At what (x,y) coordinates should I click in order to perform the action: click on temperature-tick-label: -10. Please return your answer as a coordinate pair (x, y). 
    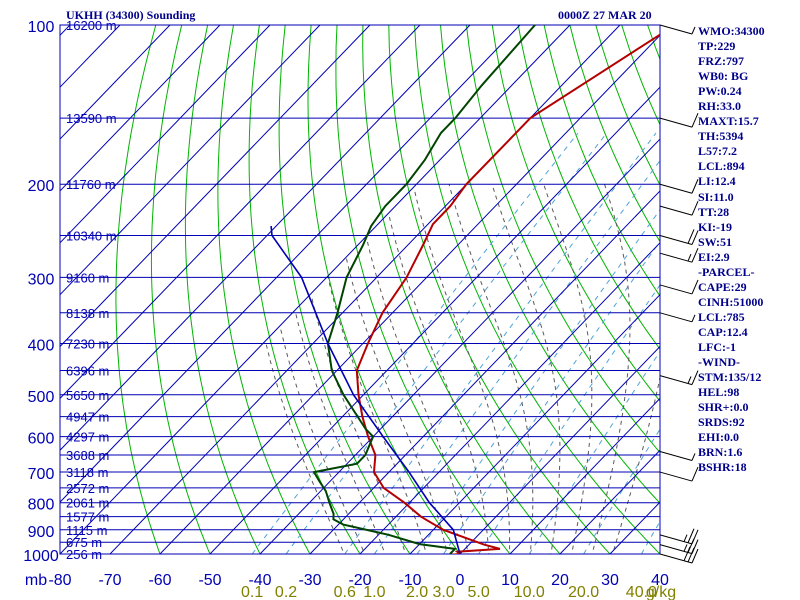
    Looking at the image, I should click on (409, 580).